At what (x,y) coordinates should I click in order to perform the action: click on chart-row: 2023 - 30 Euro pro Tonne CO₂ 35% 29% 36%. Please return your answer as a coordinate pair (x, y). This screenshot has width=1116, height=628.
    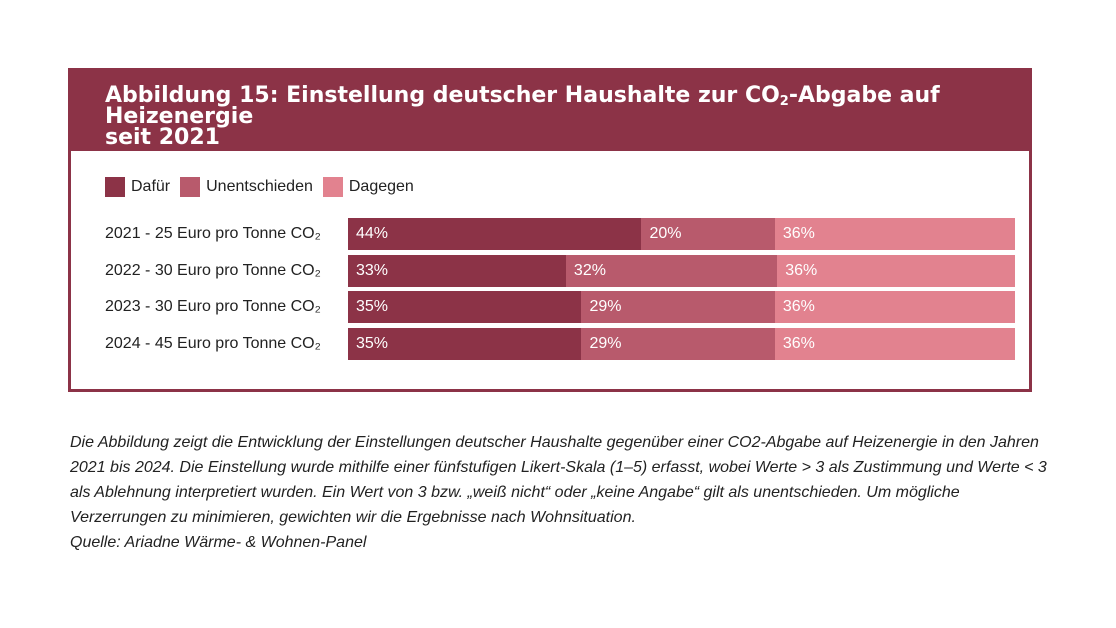
    Looking at the image, I should click on (550, 307).